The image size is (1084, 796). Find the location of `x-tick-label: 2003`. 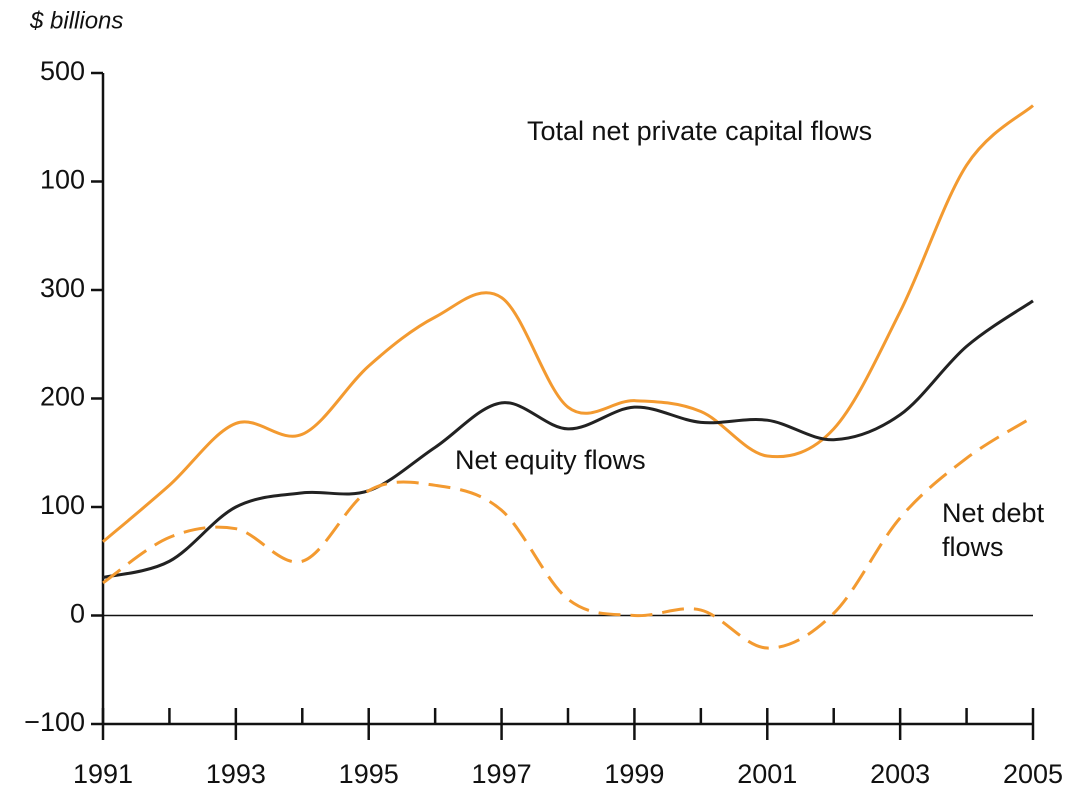

x-tick-label: 2003 is located at coordinates (900, 774).